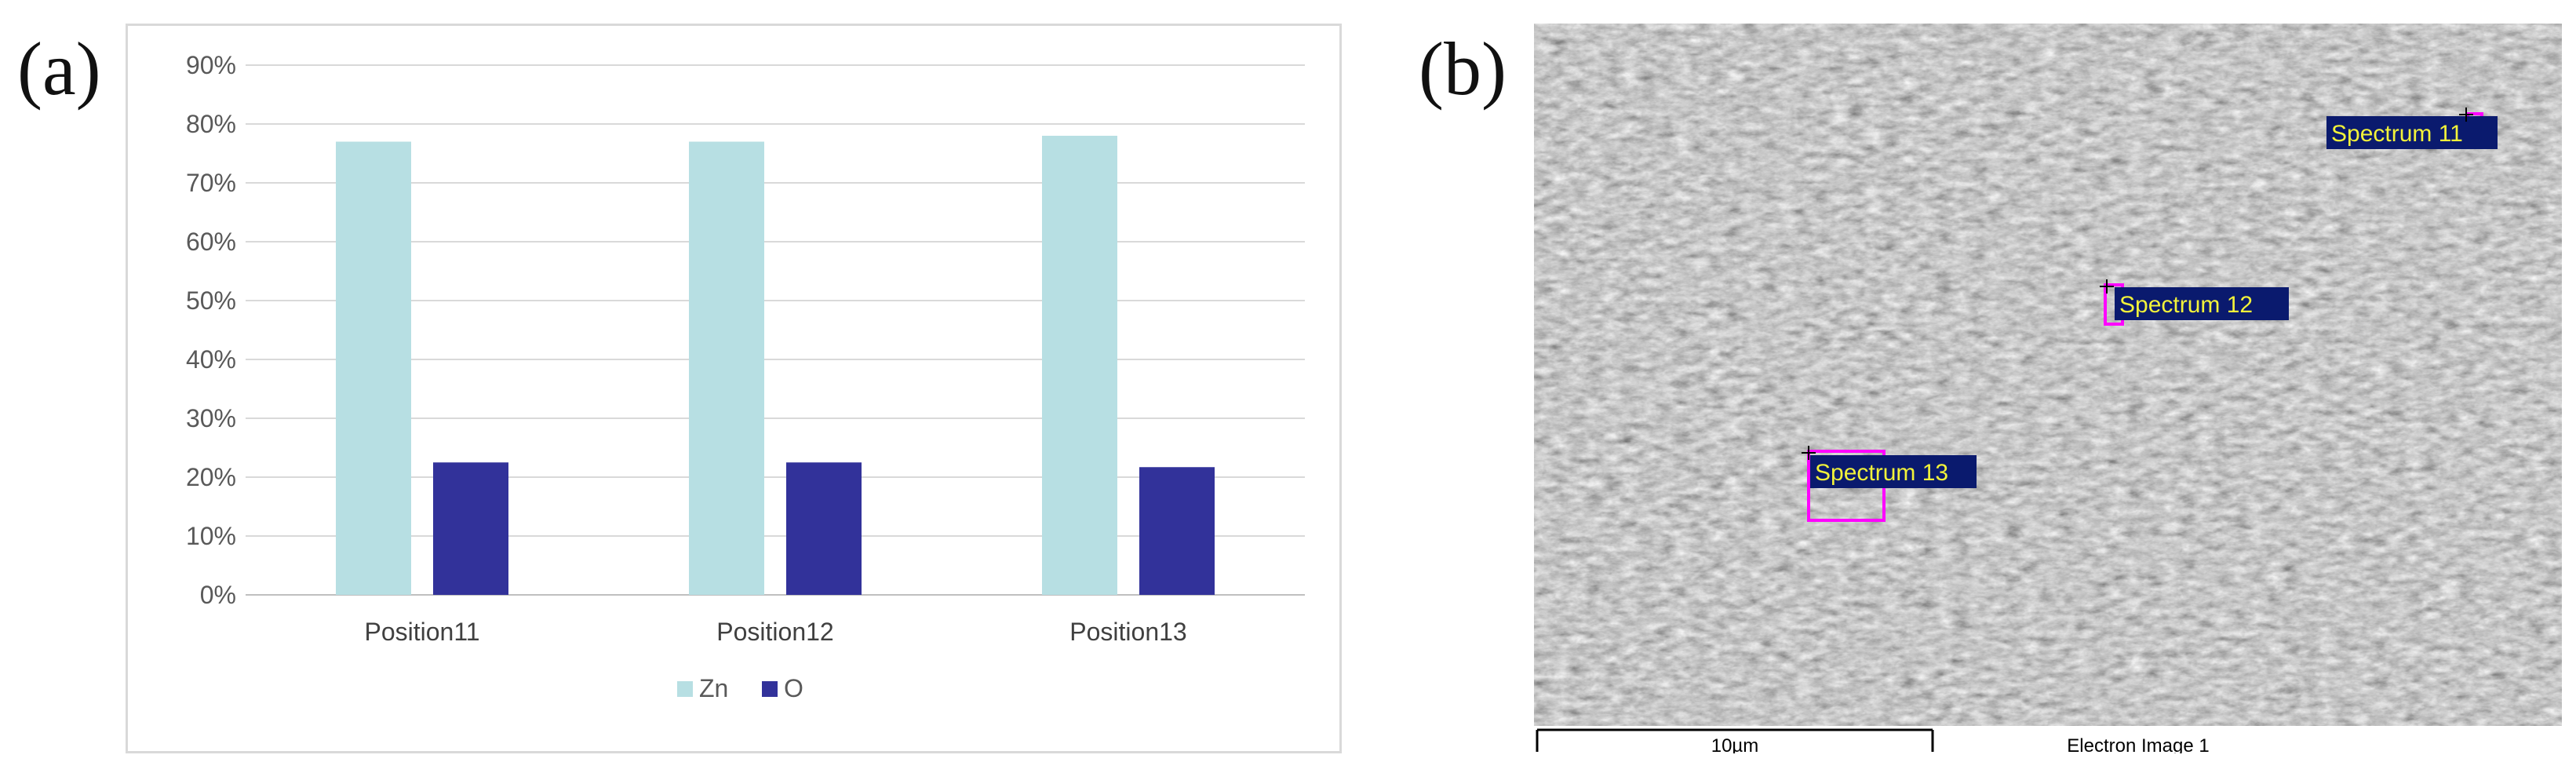  I want to click on bar-o-position13, so click(1177, 531).